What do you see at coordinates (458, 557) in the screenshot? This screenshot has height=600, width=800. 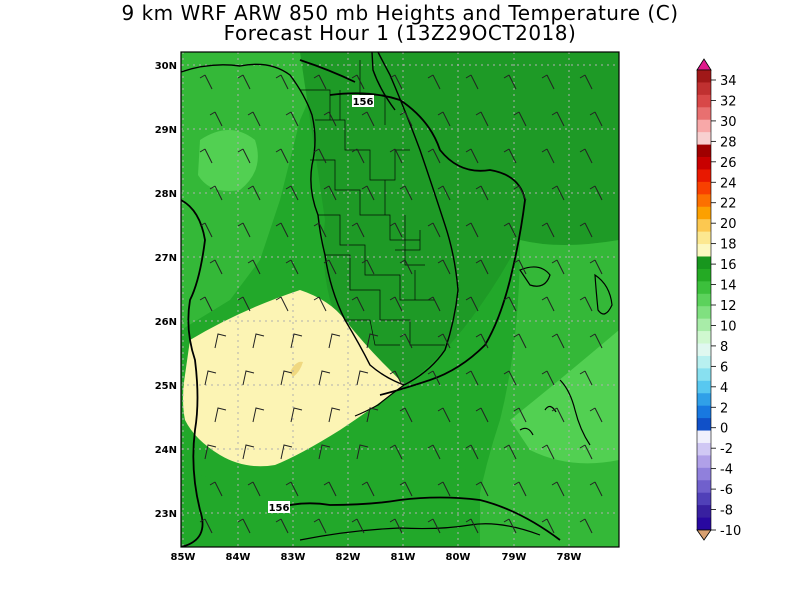 I see `lon-label-80w: 80W` at bounding box center [458, 557].